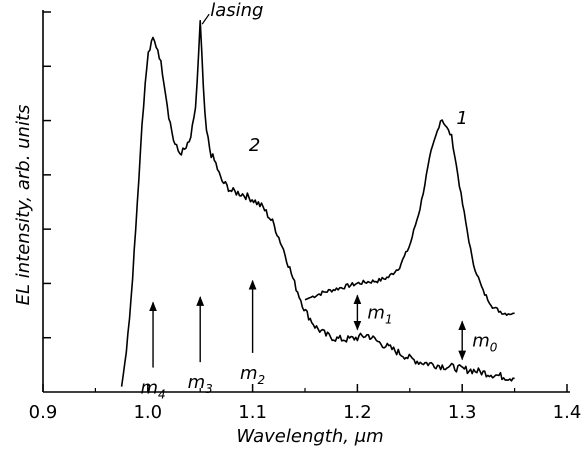 This screenshot has height=451, width=582. I want to click on mode-label-m3: m3, so click(200, 384).